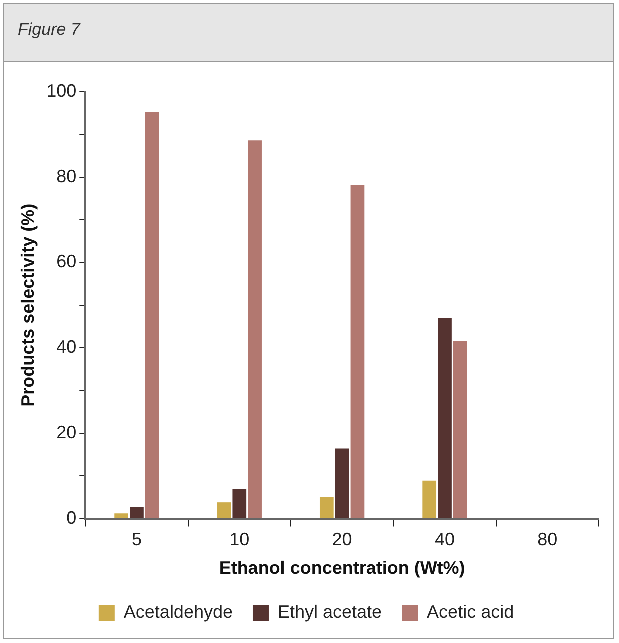  Describe the element at coordinates (342, 568) in the screenshot. I see `x-axis-title: Ethanol concentration (Wt%)` at that location.